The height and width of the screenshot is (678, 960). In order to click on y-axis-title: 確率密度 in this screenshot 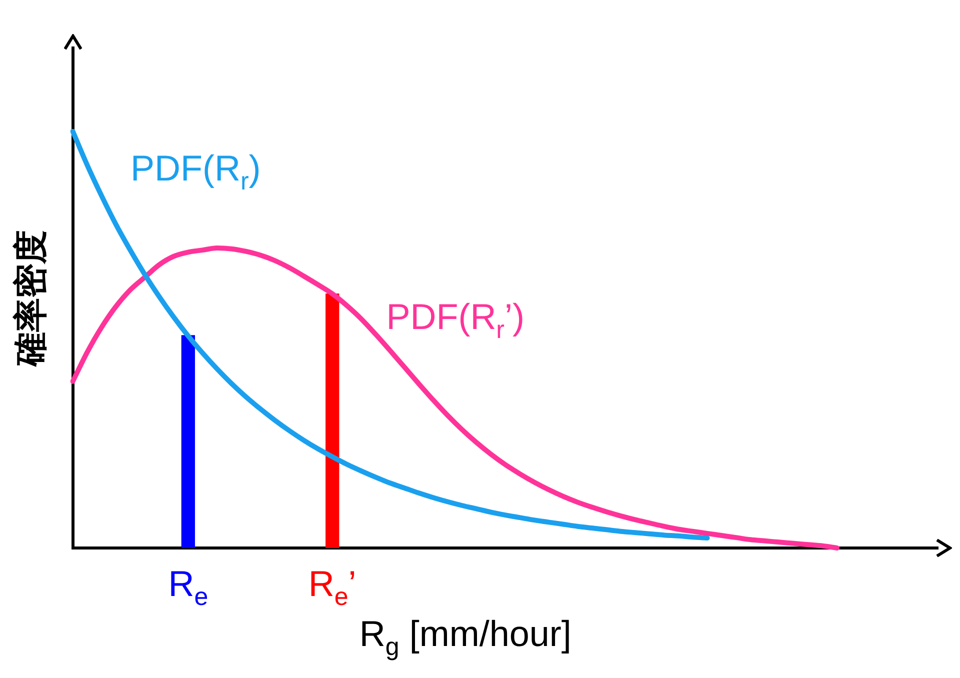, I will do `click(31, 299)`.